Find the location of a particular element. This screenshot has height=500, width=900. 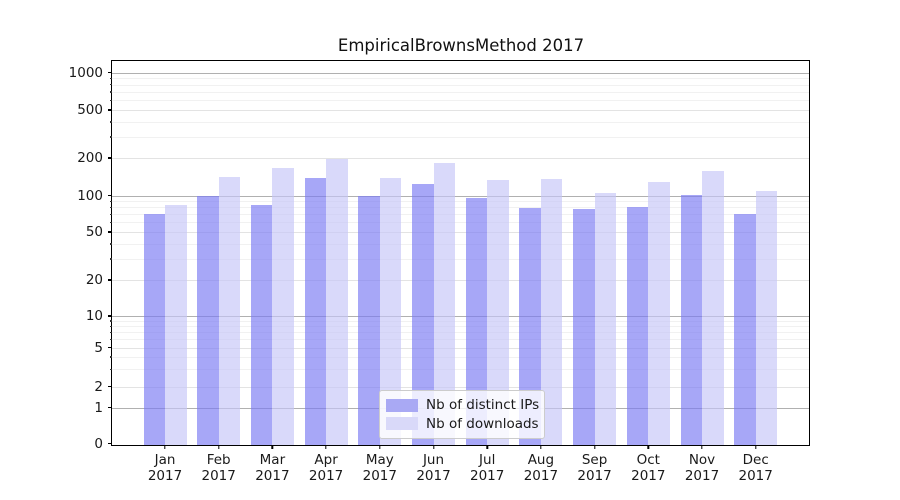

bar-distinct-ips-aug is located at coordinates (530, 326).